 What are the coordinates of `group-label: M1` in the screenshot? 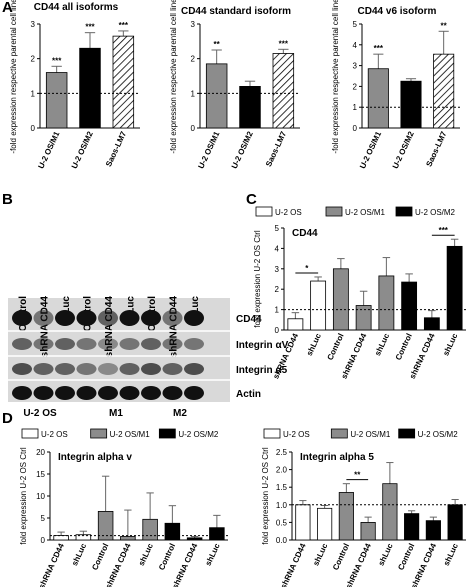 It's located at (116, 413).